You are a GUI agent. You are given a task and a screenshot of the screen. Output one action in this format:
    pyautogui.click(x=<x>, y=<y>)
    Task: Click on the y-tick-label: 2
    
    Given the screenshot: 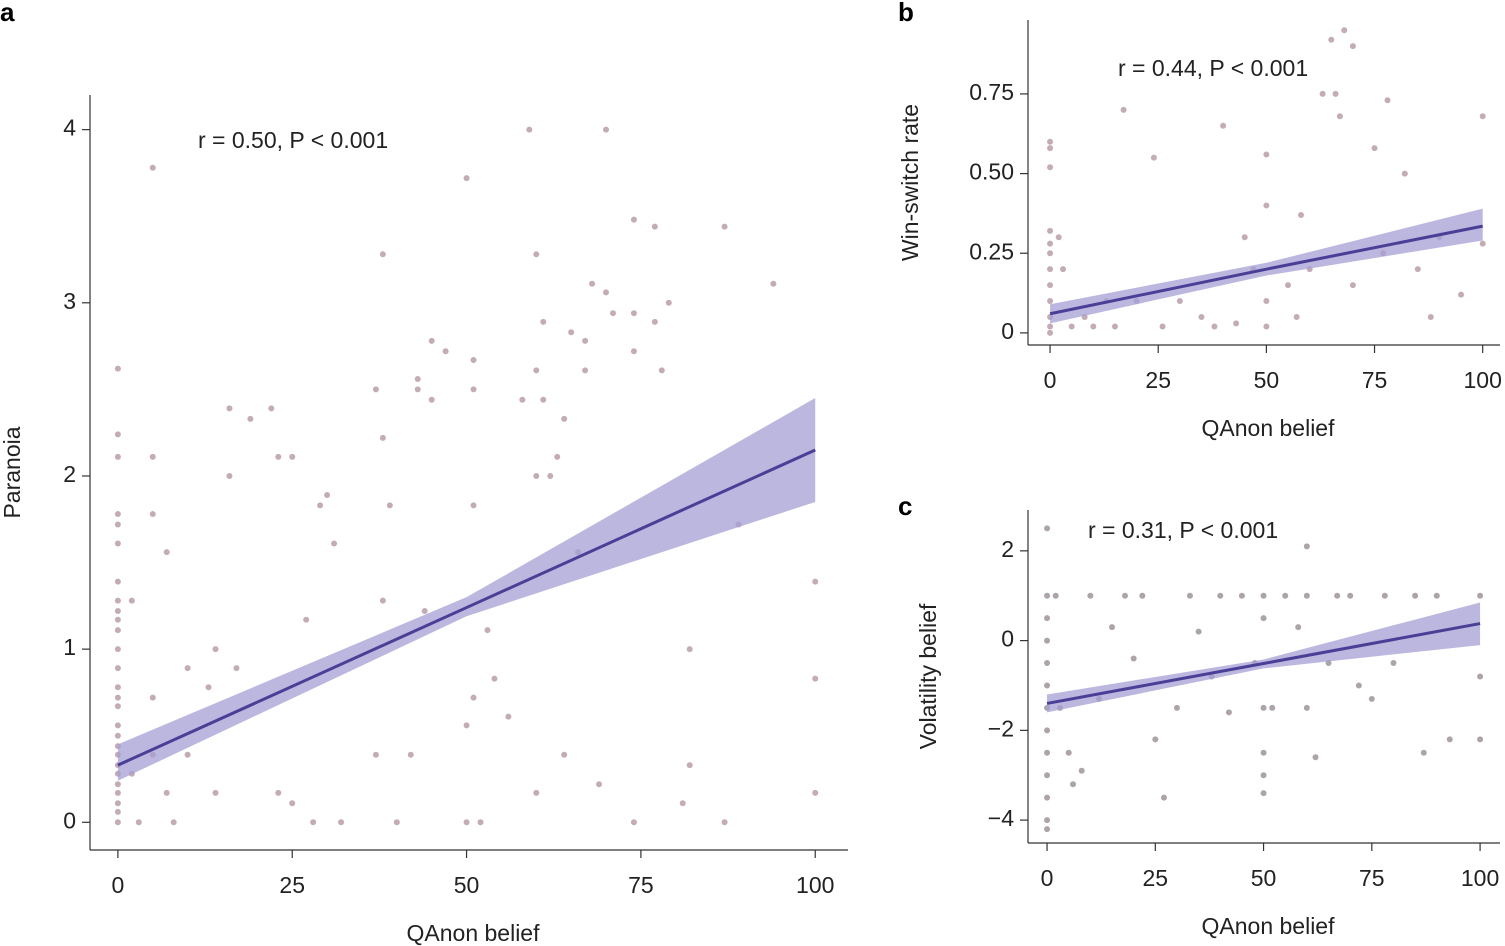 What is the action you would take?
    pyautogui.click(x=1007, y=549)
    